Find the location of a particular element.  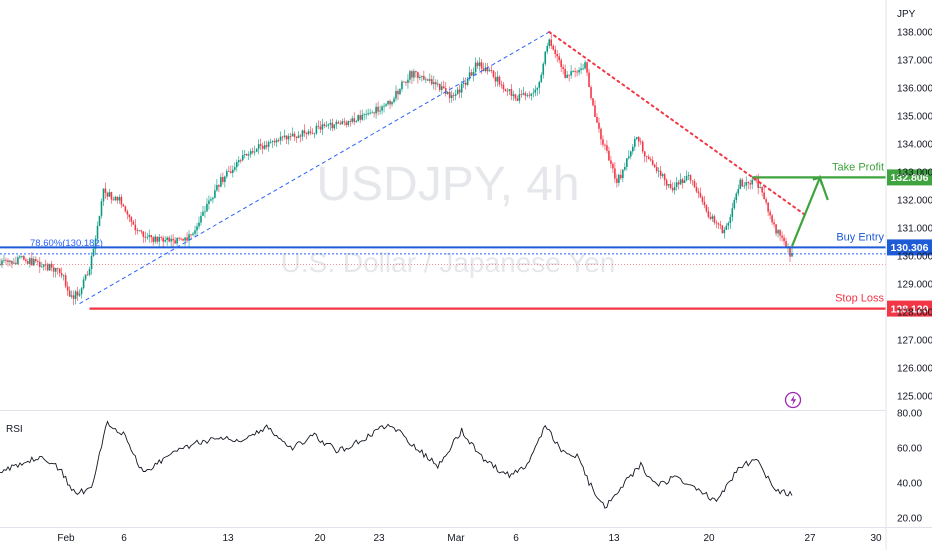

price-tick-label: 133.000 is located at coordinates (914, 173).